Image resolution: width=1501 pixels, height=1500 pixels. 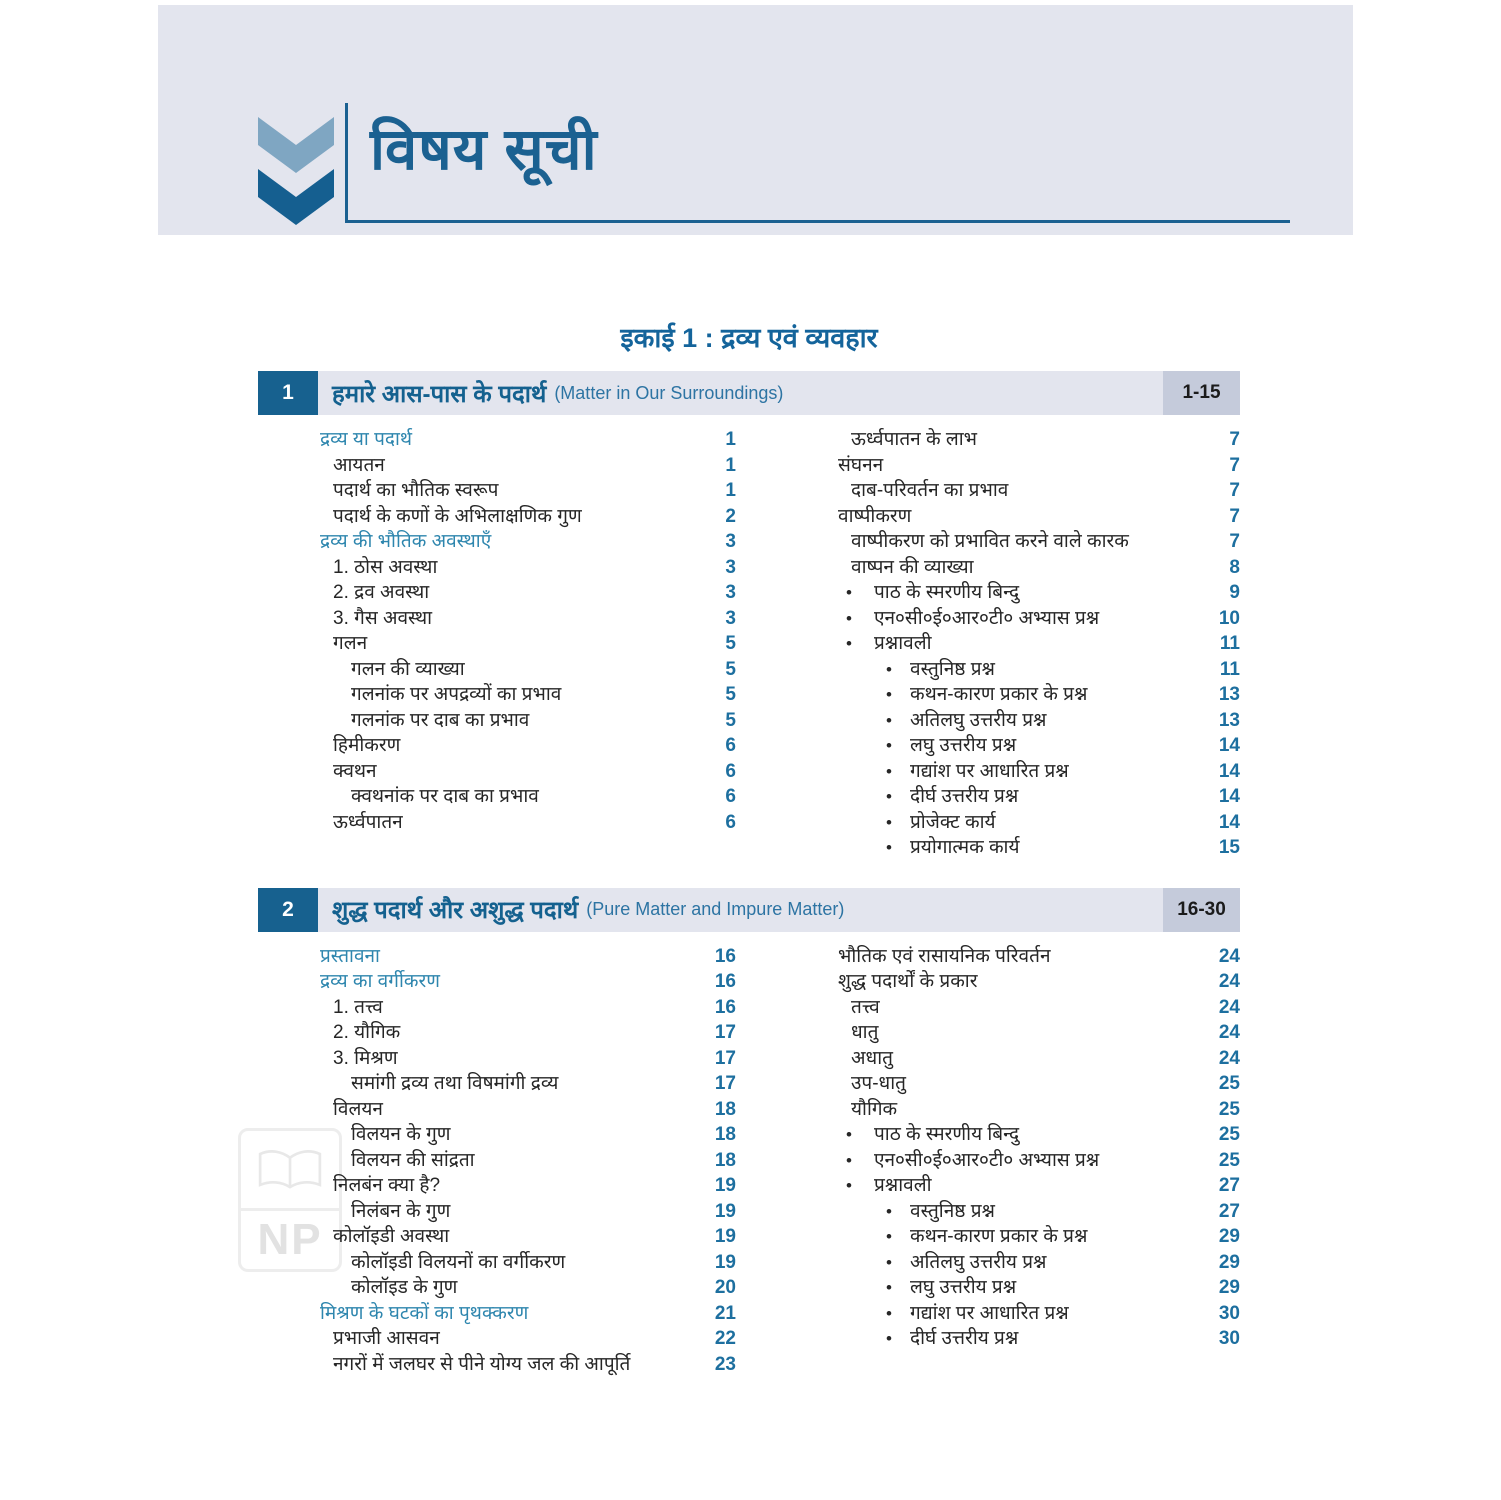 What do you see at coordinates (359, 465) in the screenshot?
I see `entry-label: आयतन` at bounding box center [359, 465].